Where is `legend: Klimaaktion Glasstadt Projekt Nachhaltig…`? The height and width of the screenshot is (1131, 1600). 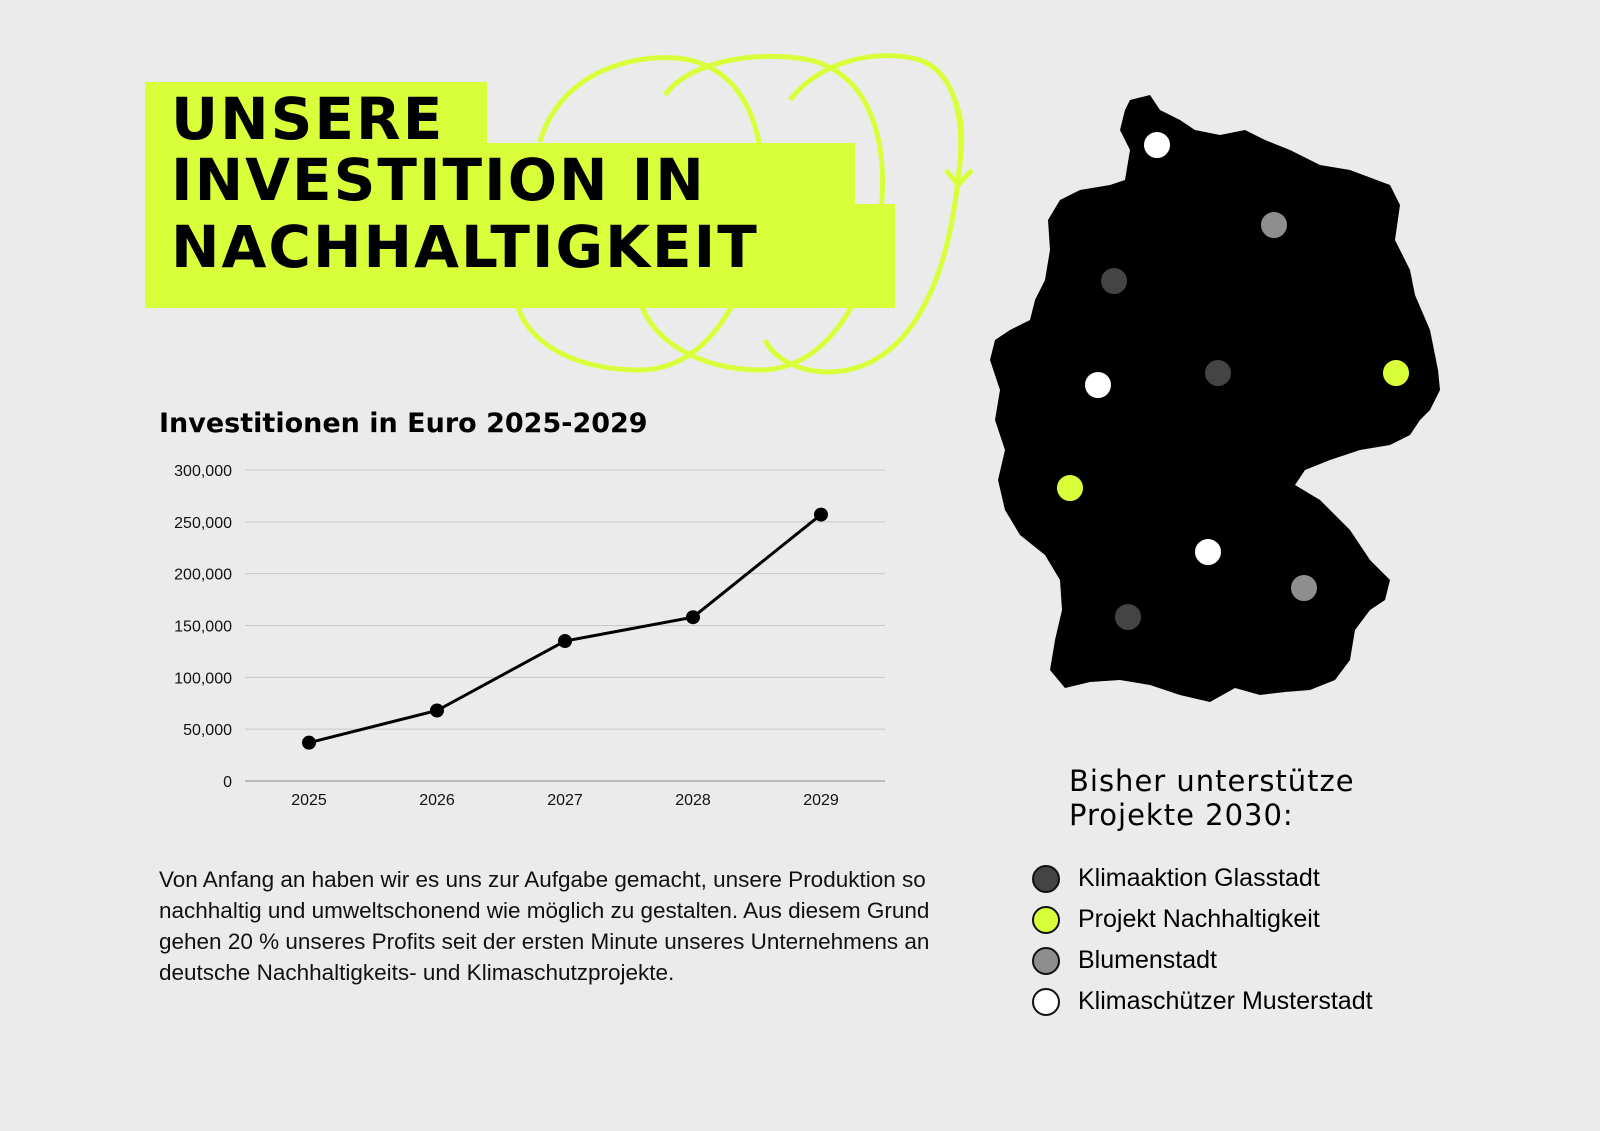
legend: Klimaaktion Glasstadt Projekt Nachhaltig… is located at coordinates (1202, 940).